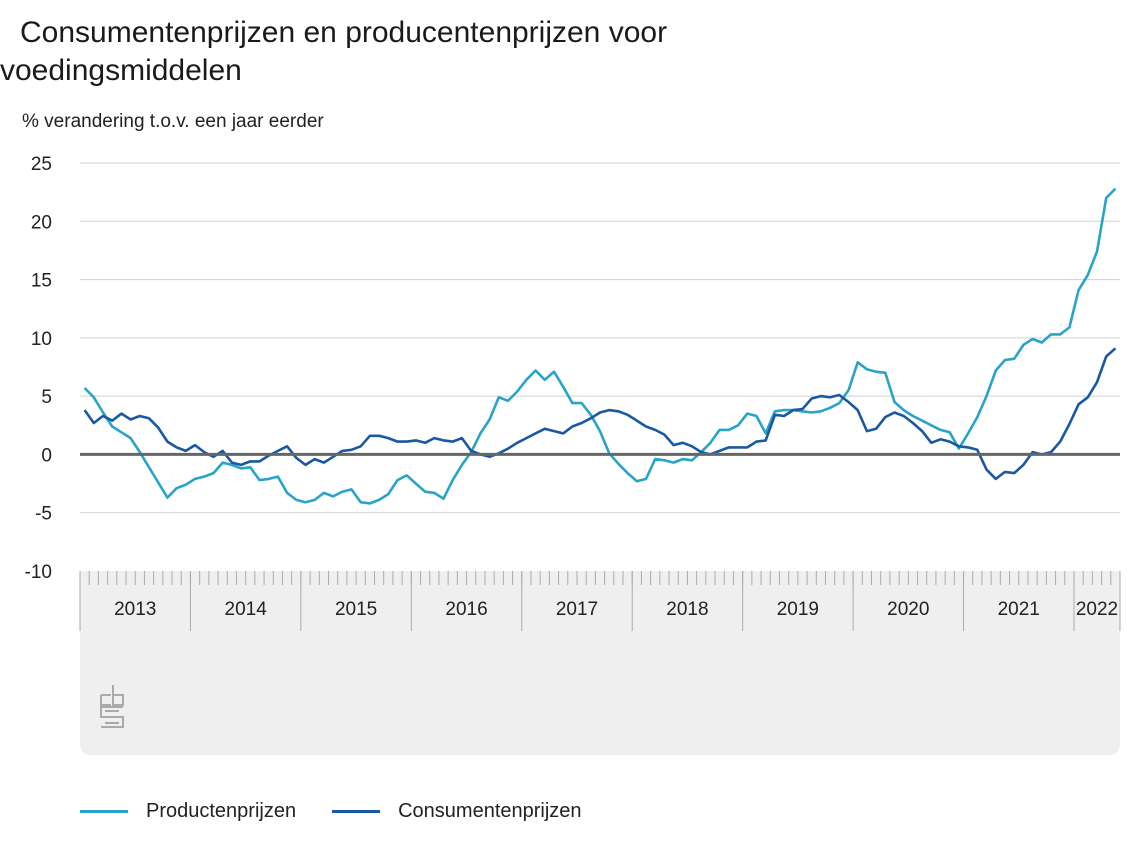 This screenshot has width=1140, height=857. Describe the element at coordinates (135, 609) in the screenshot. I see `x-tick-label: 2013` at that location.